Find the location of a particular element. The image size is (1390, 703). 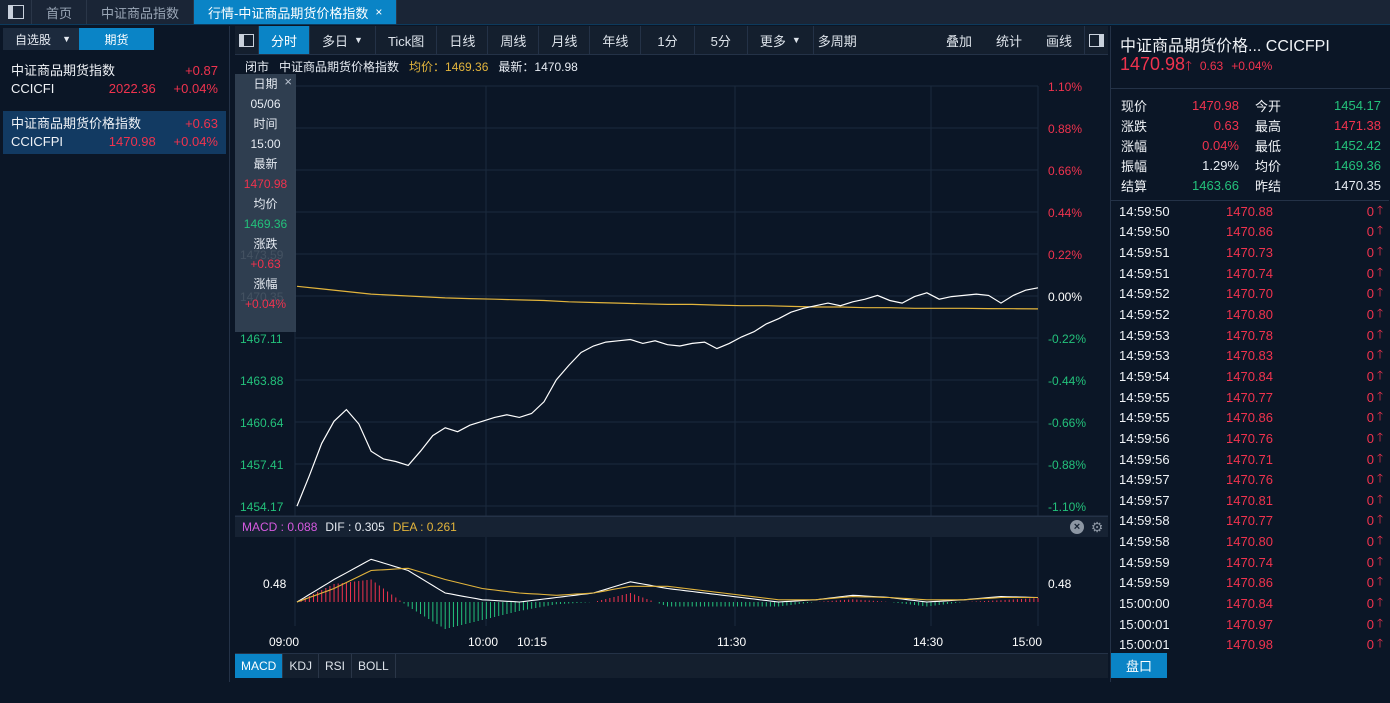

tick-row: 14:59:55 1470.86 0 🡑 is located at coordinates (1250, 417).